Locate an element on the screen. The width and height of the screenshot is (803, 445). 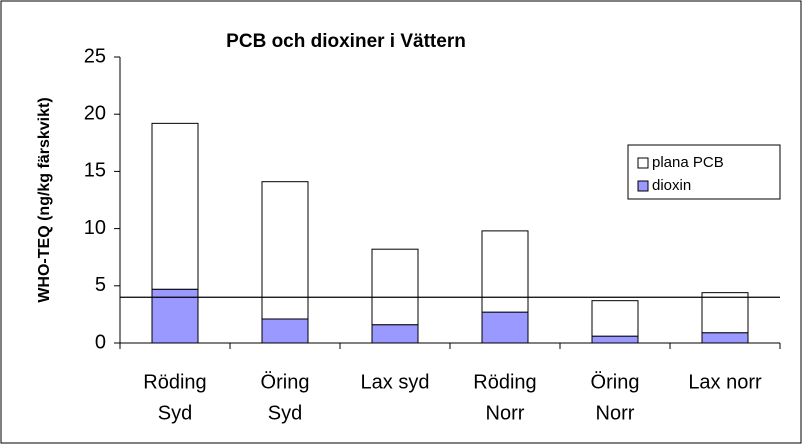
y-tick-label: 25 is located at coordinates (95, 56).